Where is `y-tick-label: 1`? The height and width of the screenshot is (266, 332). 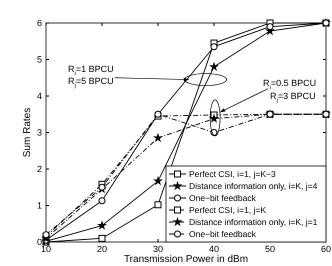
y-tick-label: 1 is located at coordinates (39, 205).